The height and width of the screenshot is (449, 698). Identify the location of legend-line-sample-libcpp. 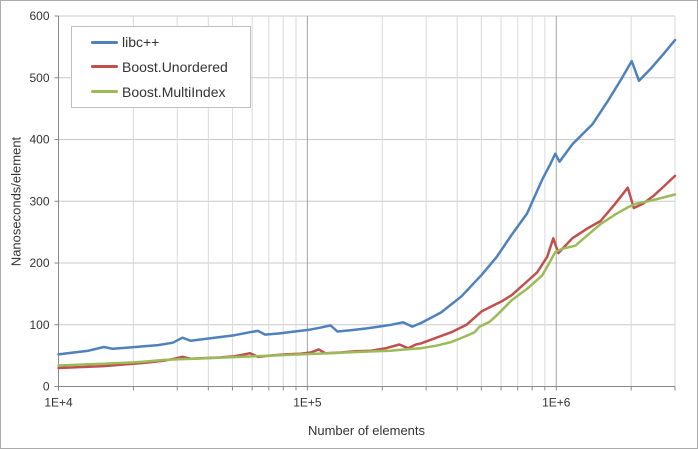
(104, 42).